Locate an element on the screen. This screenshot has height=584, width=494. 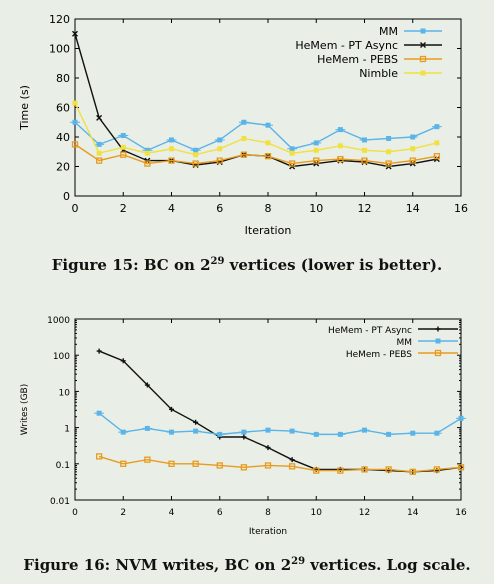
y-tick-label: 60 is located at coordinates (63, 108).